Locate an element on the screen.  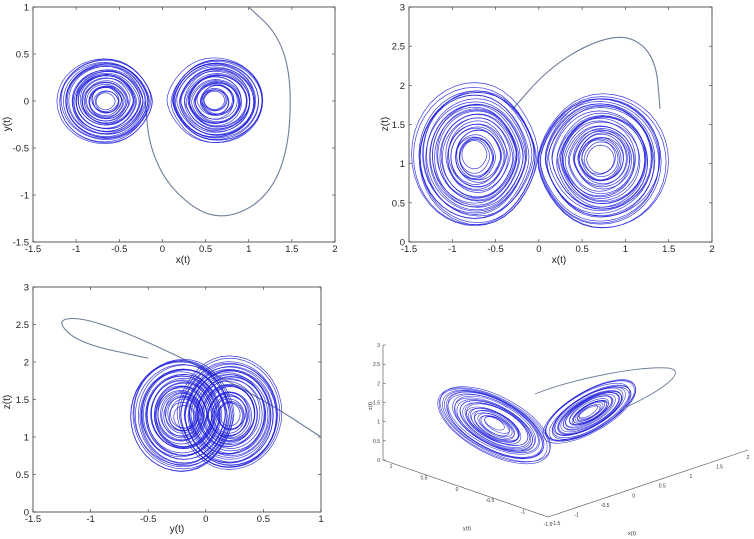
y-tick-label: 2.5 is located at coordinates (398, 47).